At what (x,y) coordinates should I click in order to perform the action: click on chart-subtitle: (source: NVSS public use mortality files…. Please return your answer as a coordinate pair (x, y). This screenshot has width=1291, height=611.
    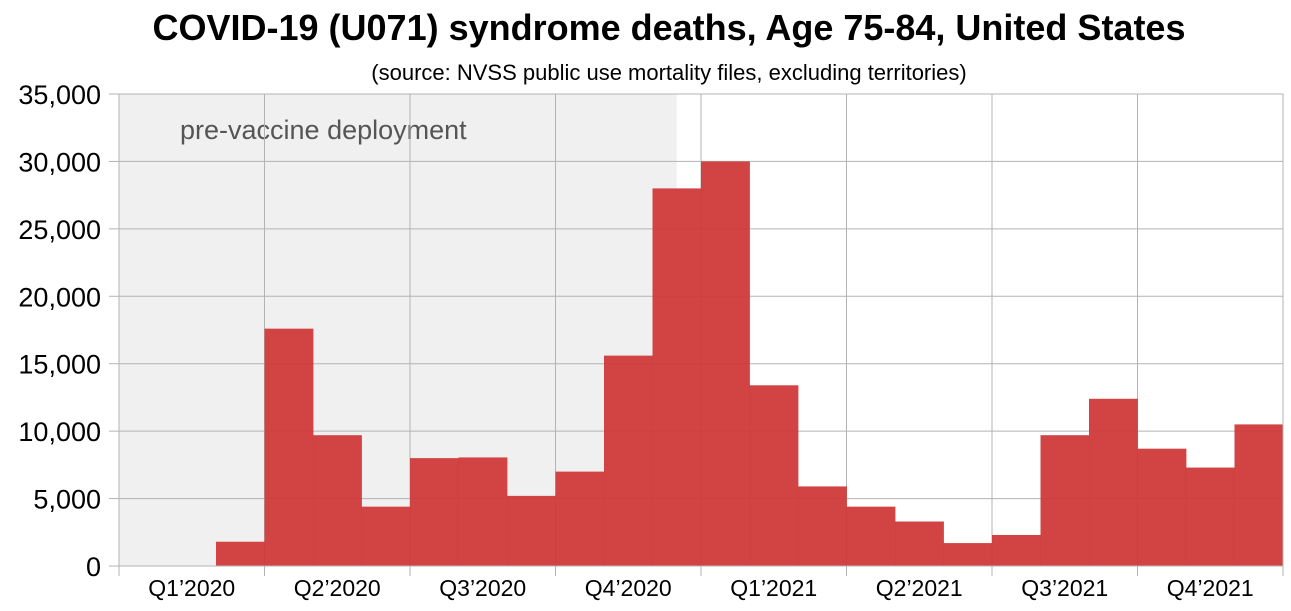
    Looking at the image, I should click on (668, 72).